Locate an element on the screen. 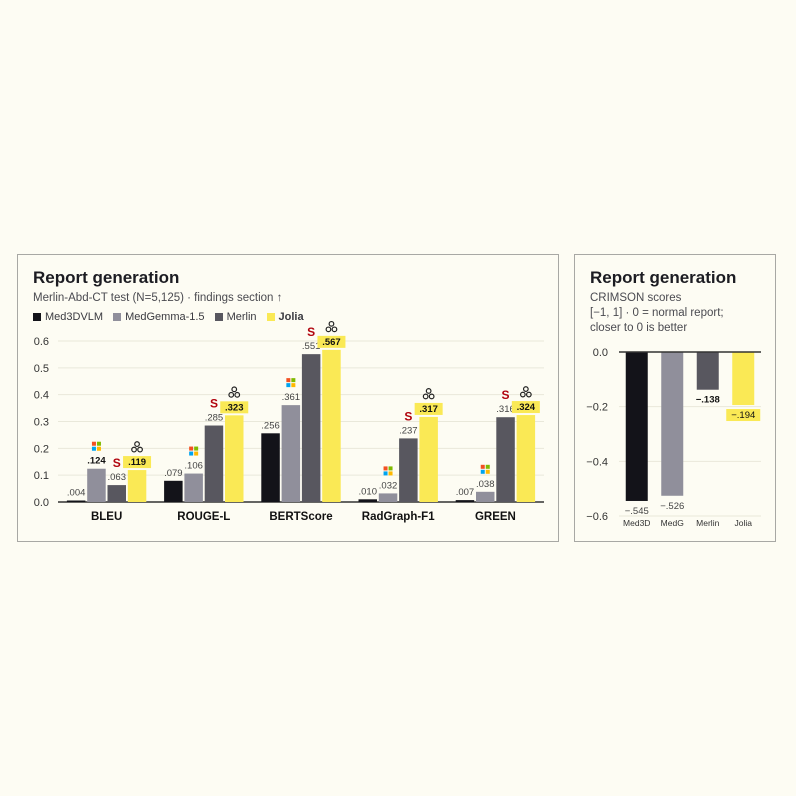 The width and height of the screenshot is (796, 796). x-tick-label: Med3D is located at coordinates (636, 523).